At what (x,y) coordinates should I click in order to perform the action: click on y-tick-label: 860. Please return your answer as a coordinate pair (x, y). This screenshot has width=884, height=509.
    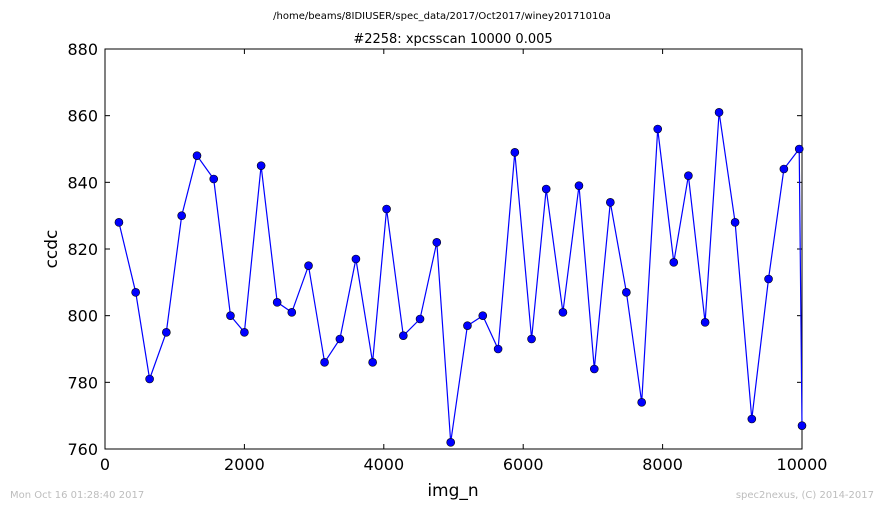
    Looking at the image, I should click on (82, 116).